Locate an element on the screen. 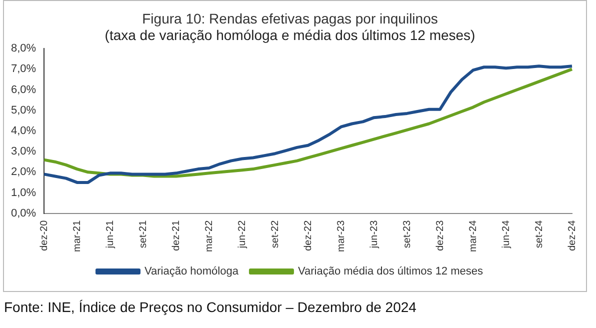 Image resolution: width=596 pixels, height=328 pixels. chart-title: Figura 10: Rendas efetivas pagas por inquilinos is located at coordinates (290, 18).